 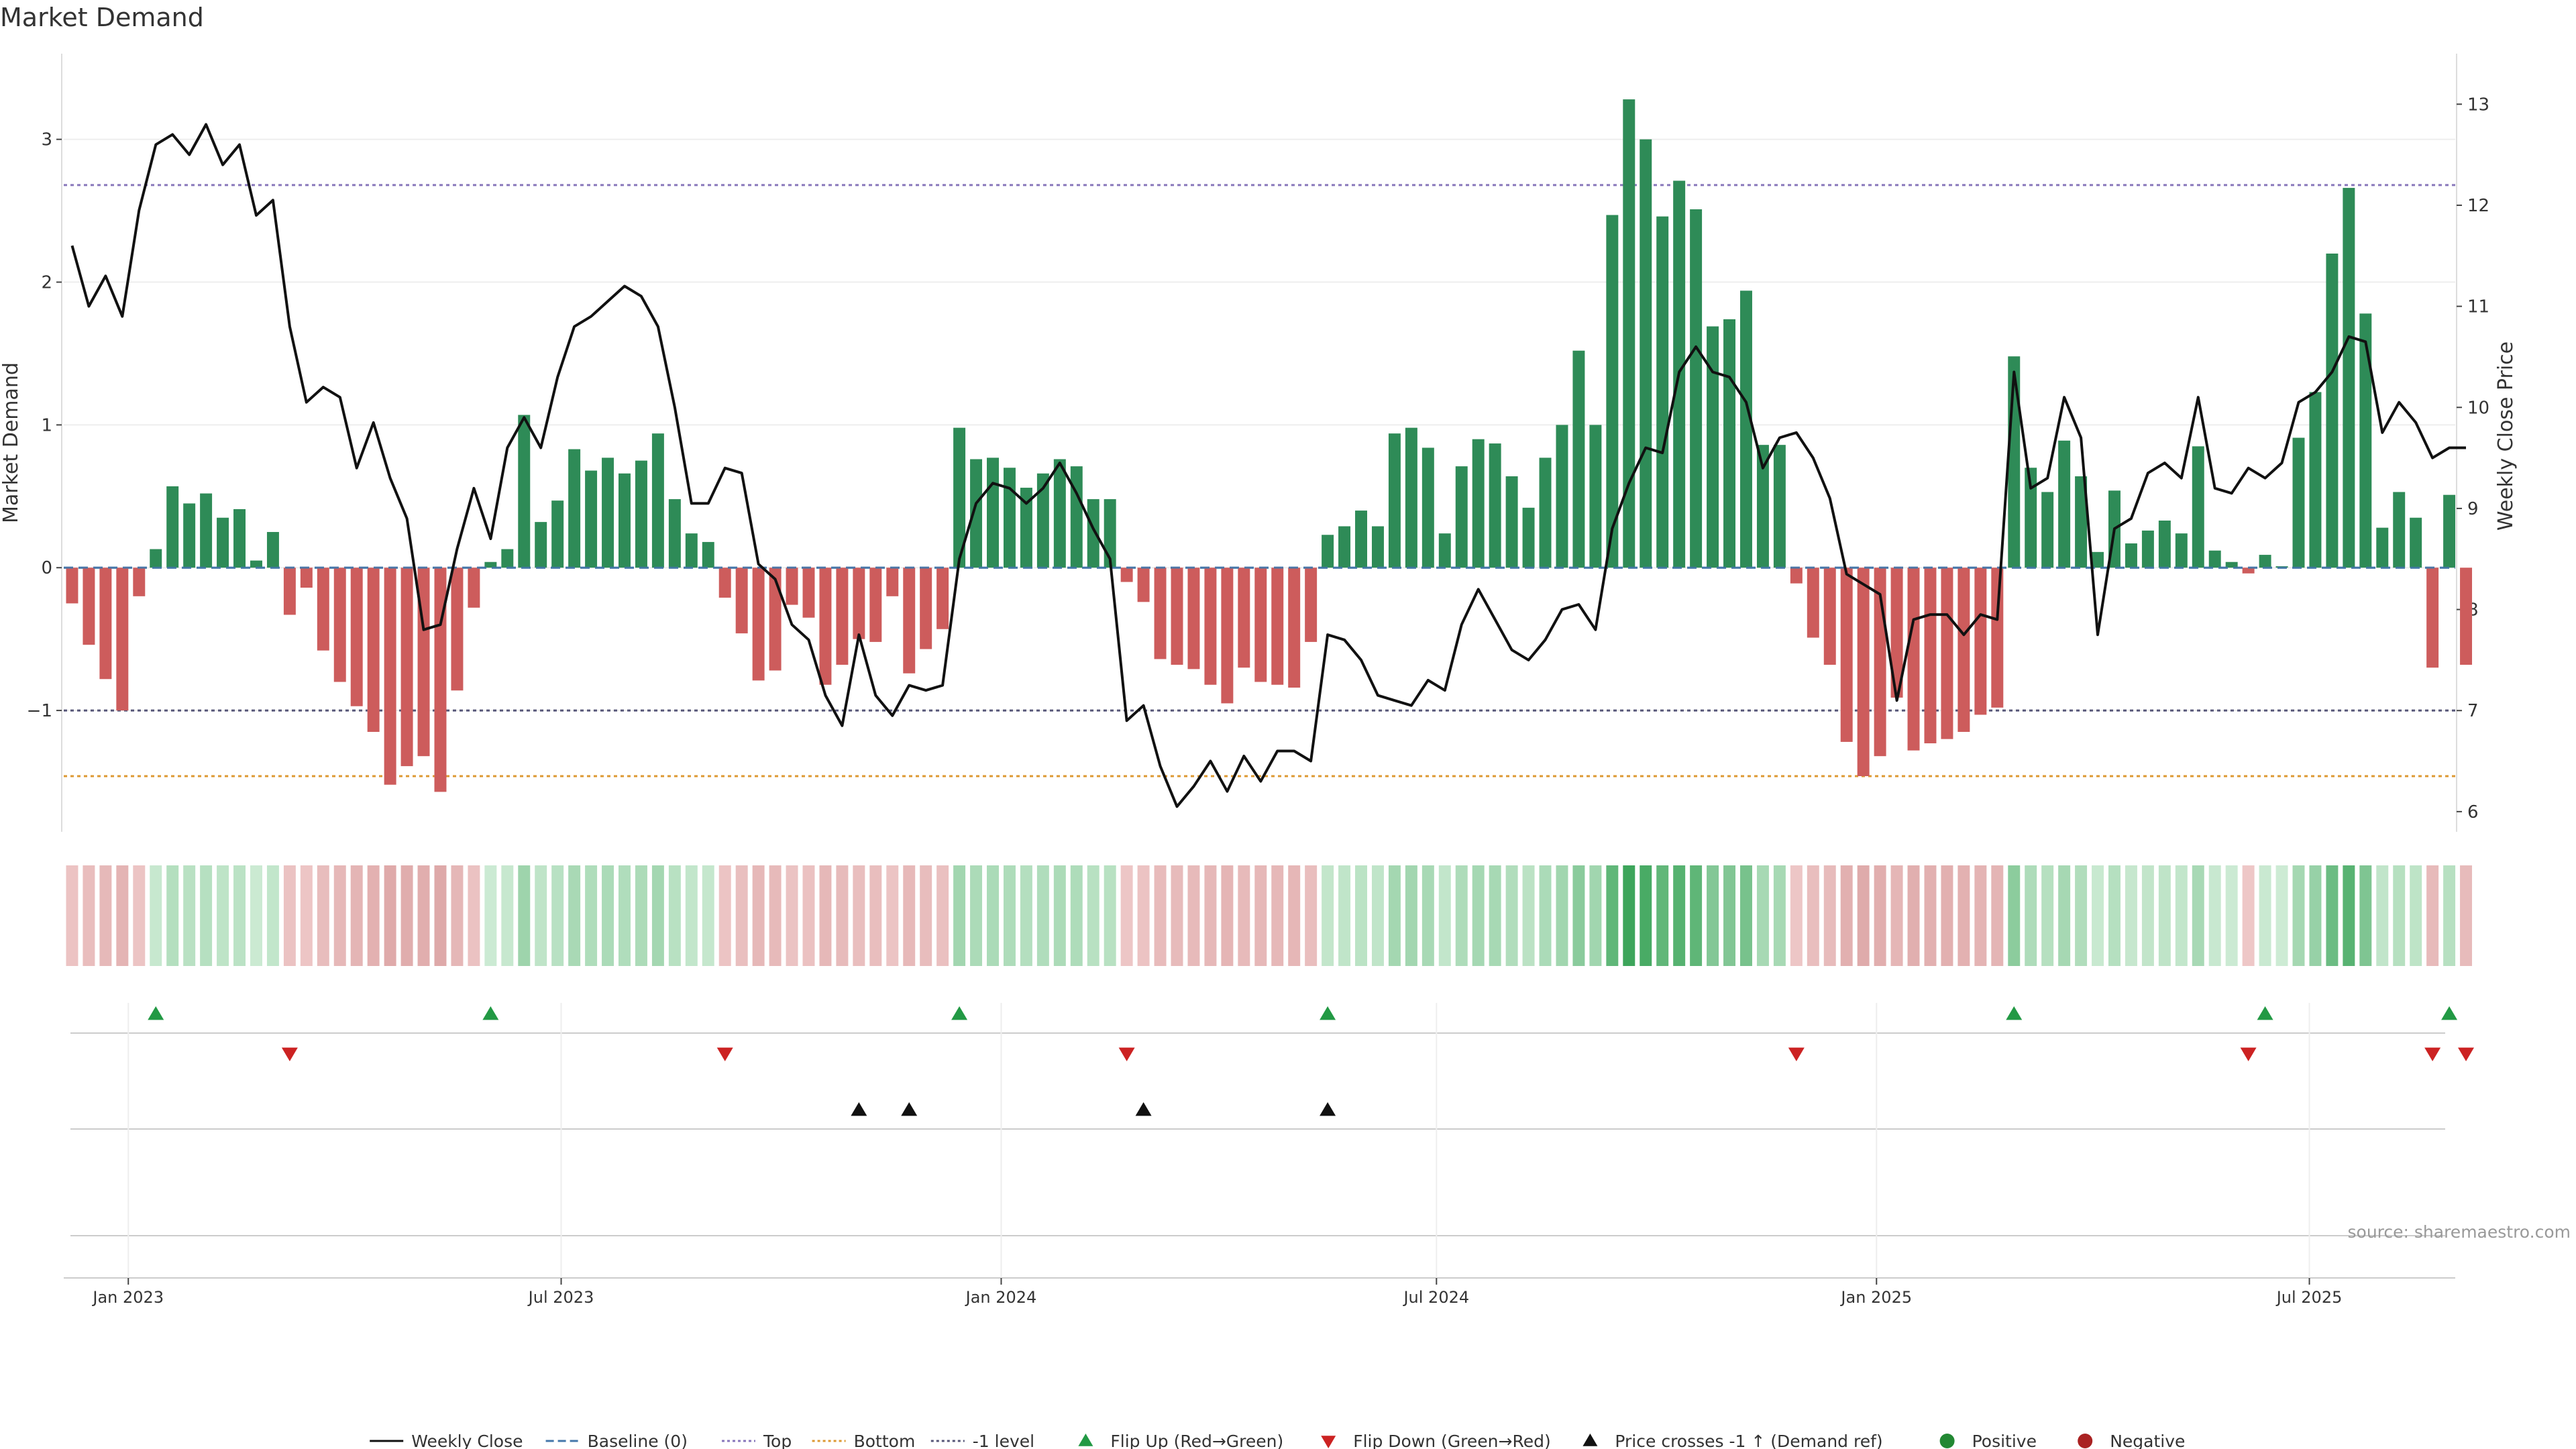 I want to click on legend-label: Positive, so click(x=2004, y=1440).